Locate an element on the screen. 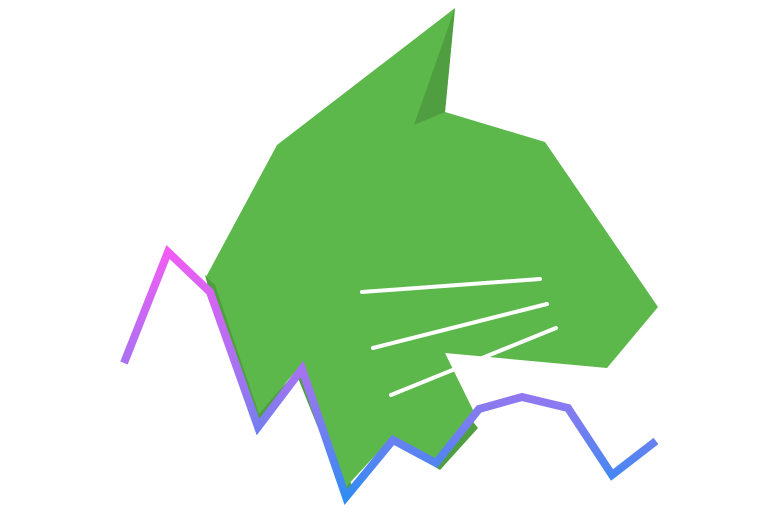 The image size is (778, 512). whisker-top is located at coordinates (451, 285).